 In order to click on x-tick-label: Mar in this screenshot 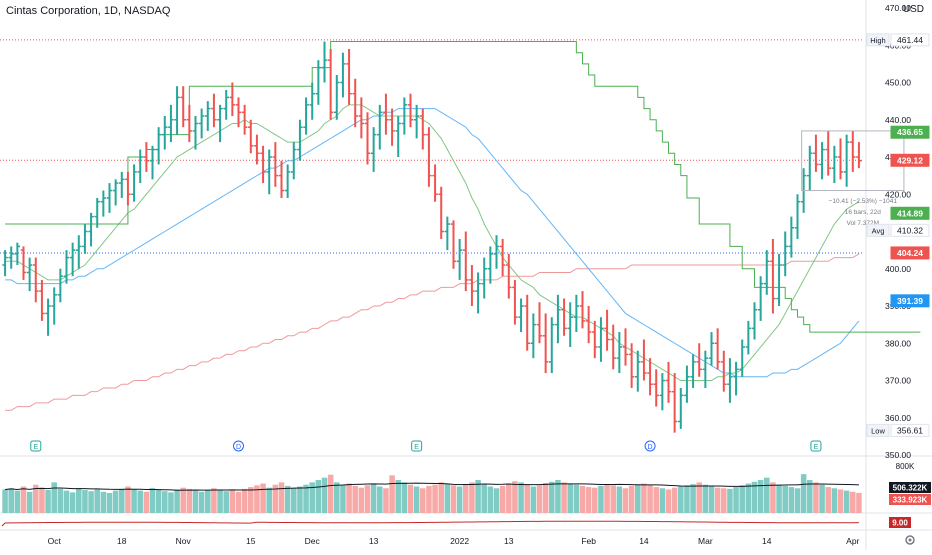, I will do `click(705, 541)`.